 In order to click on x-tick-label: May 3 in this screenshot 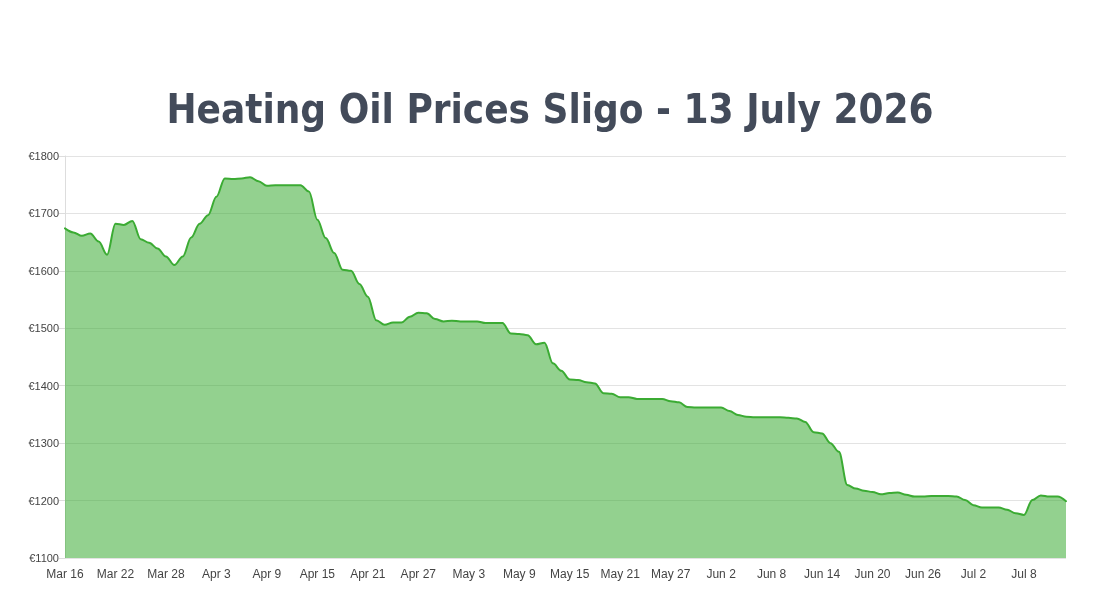, I will do `click(469, 574)`.